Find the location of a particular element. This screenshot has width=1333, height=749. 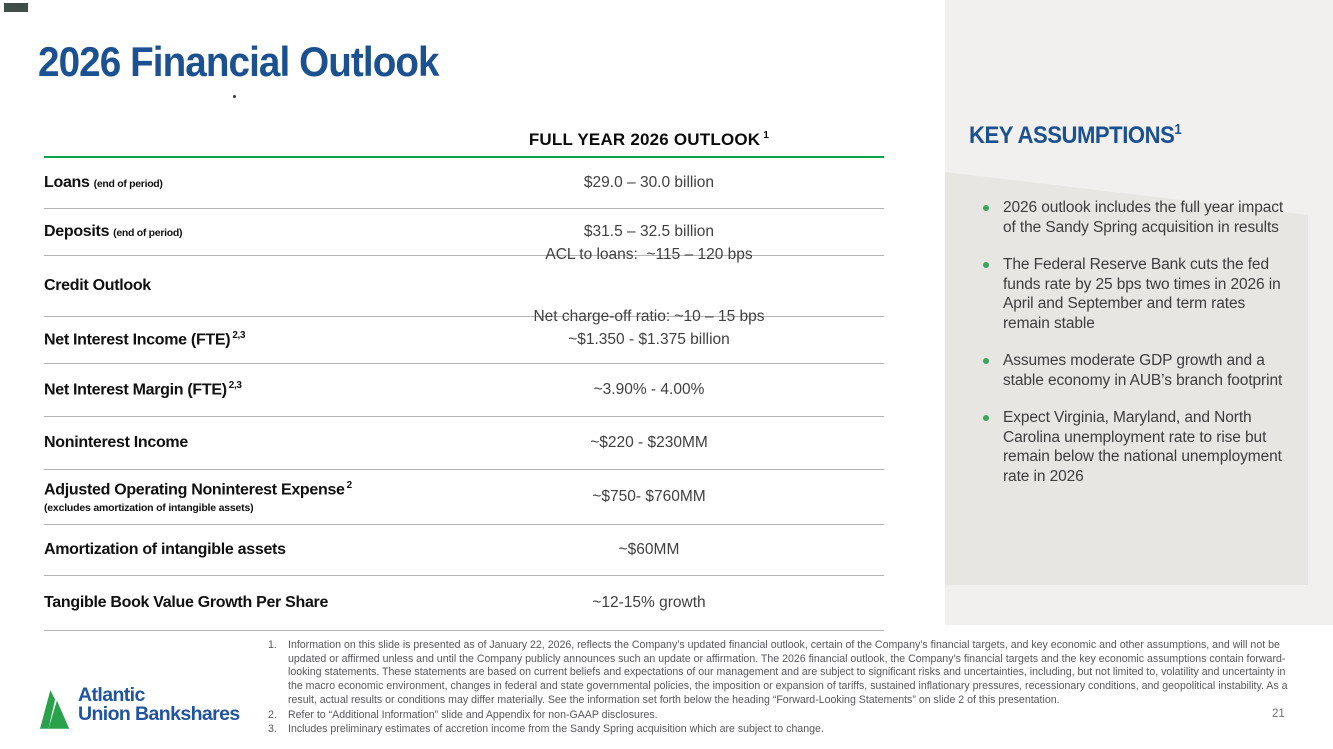

stray-dot is located at coordinates (234, 96).